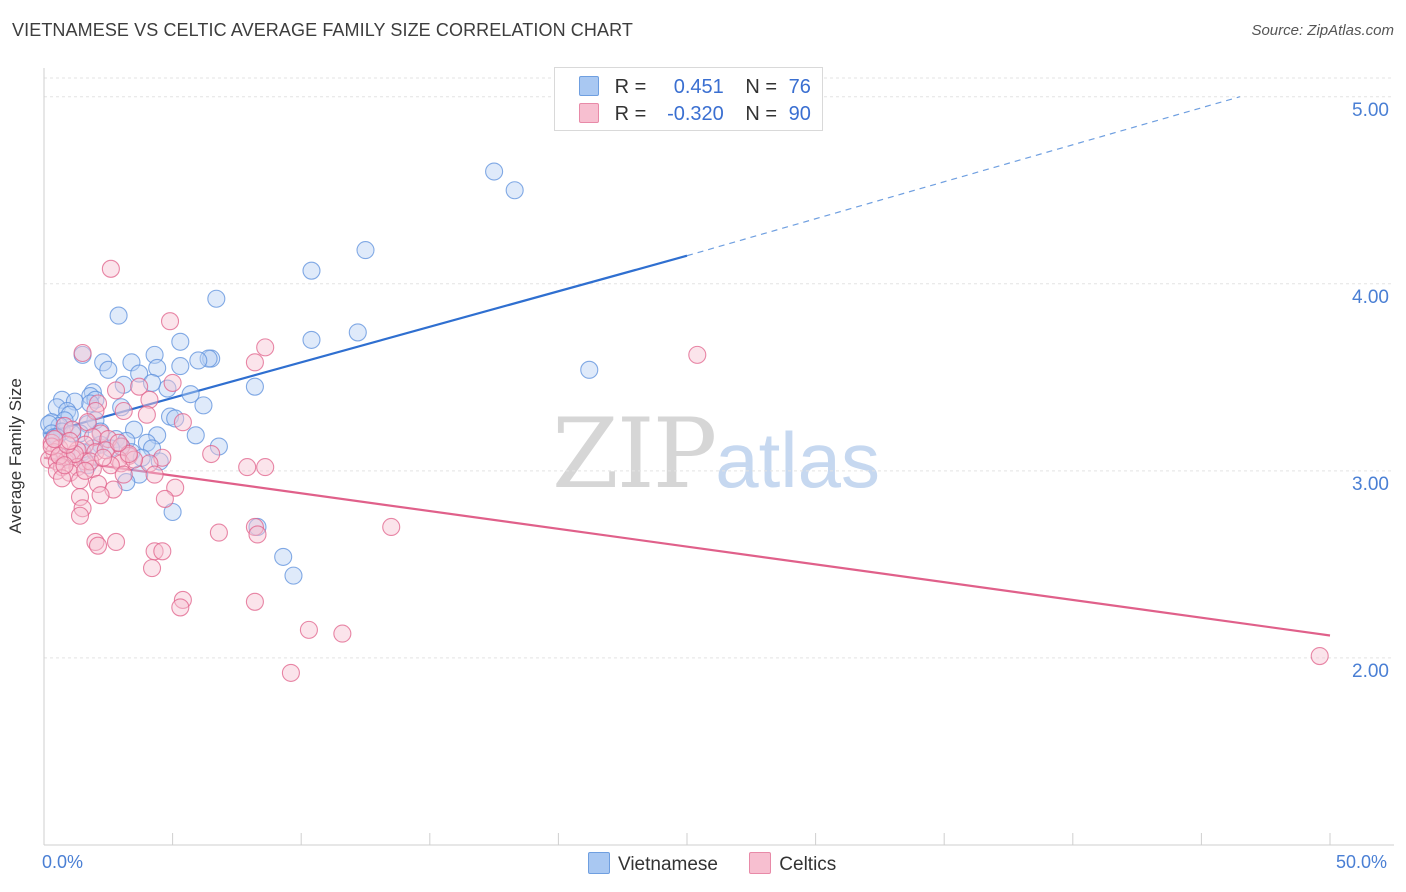  I want to click on correlation-legend: R = 0.451 N = 76 R = -0.320 N = 90, so click(688, 99).